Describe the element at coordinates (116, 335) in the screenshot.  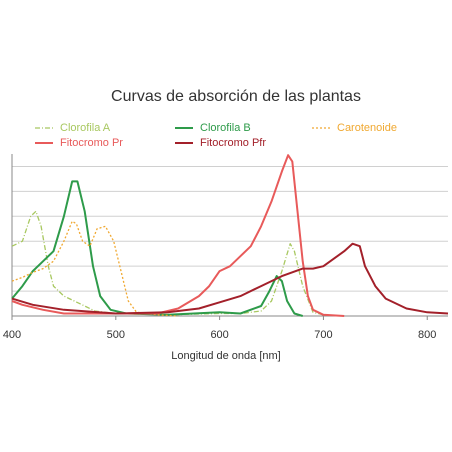
I see `x-tick-label: 500` at that location.